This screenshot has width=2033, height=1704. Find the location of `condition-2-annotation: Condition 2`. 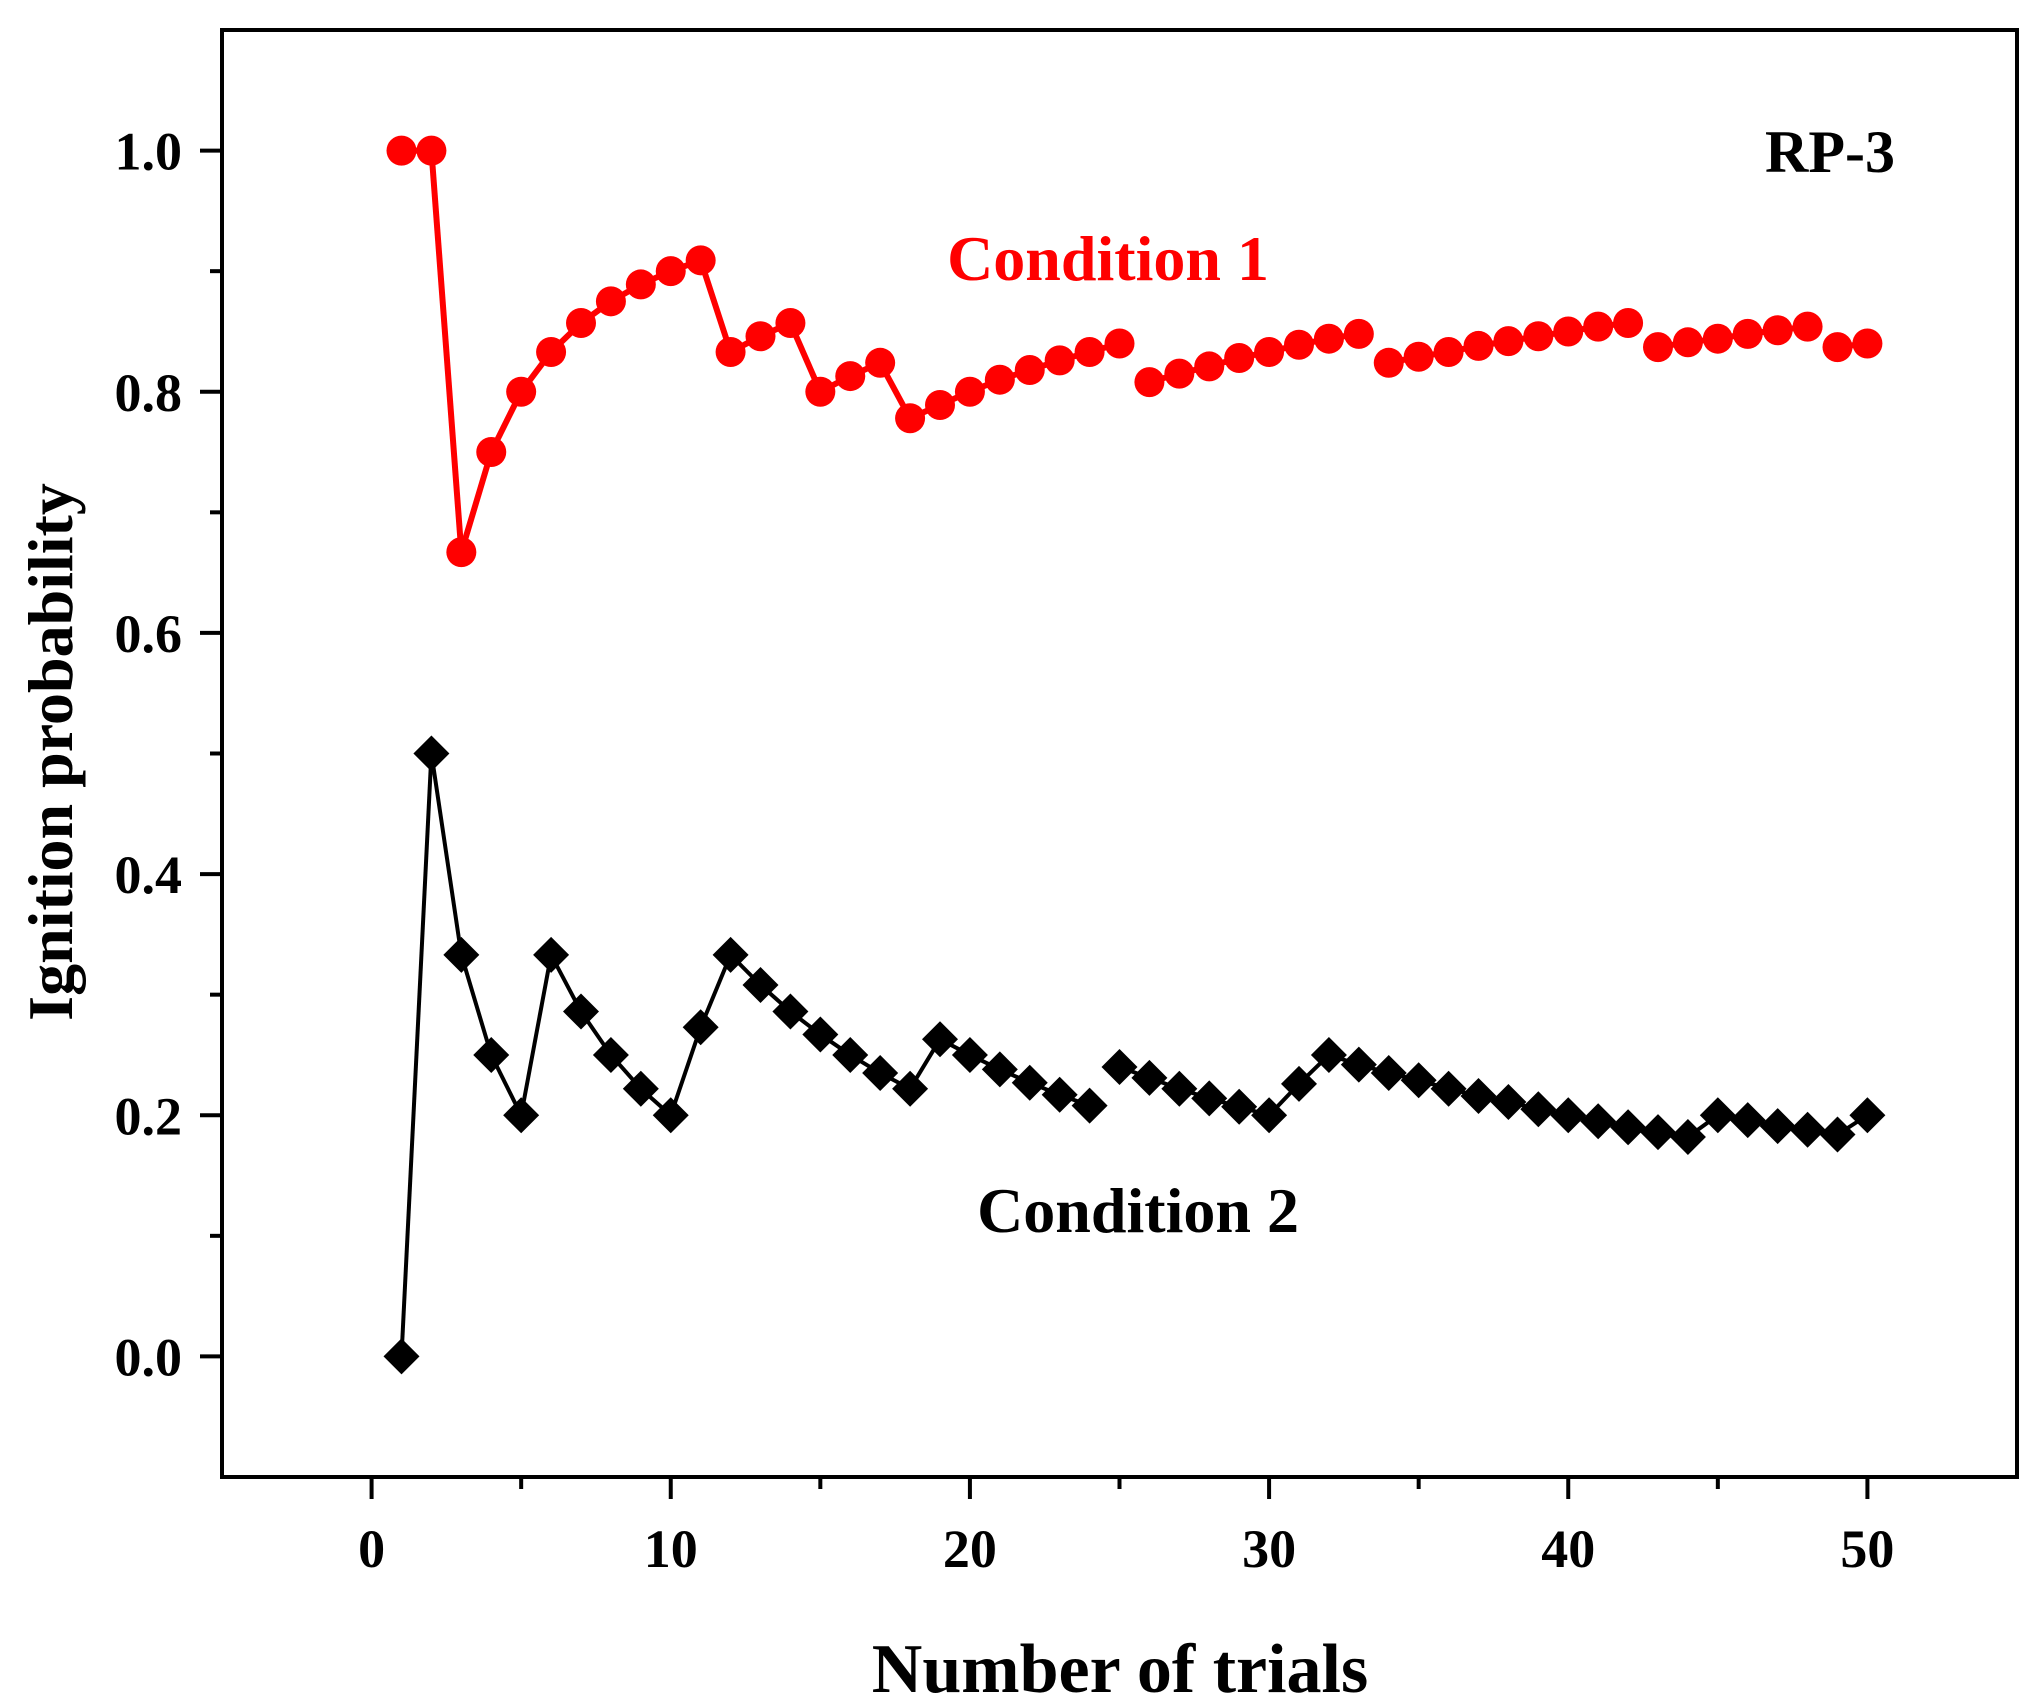

condition-2-annotation: Condition 2 is located at coordinates (1138, 1210).